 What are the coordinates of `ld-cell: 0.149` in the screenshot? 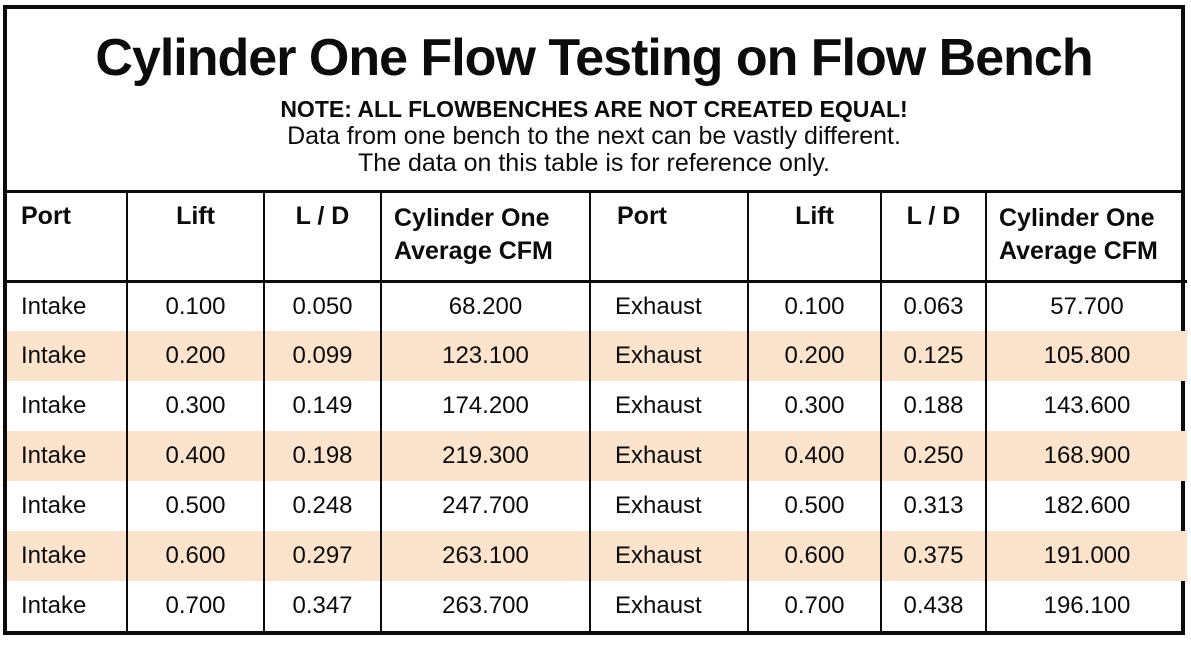 It's located at (322, 406).